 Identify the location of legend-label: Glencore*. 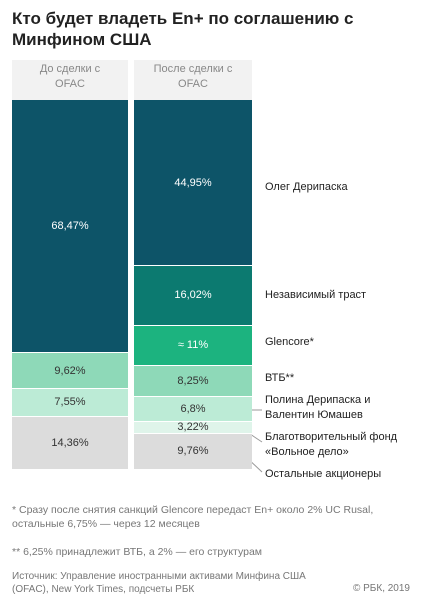
(289, 342).